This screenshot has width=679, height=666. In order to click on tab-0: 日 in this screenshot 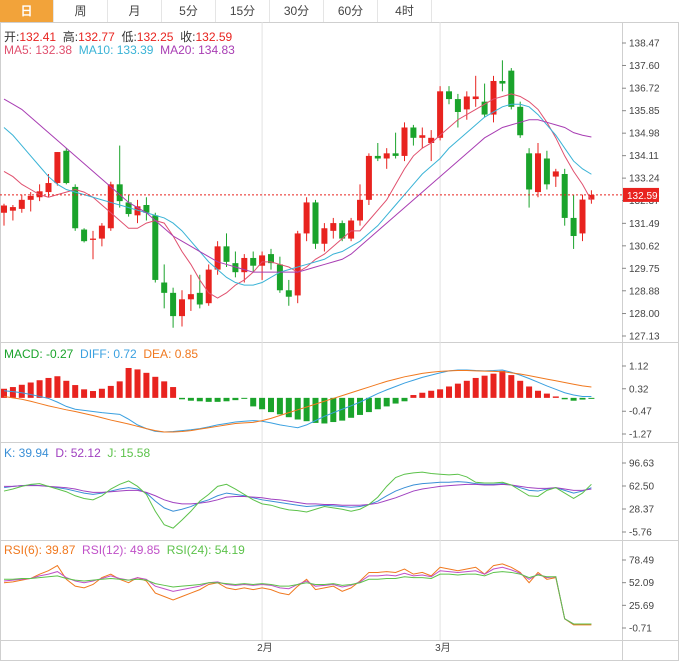, I will do `click(27, 11)`.